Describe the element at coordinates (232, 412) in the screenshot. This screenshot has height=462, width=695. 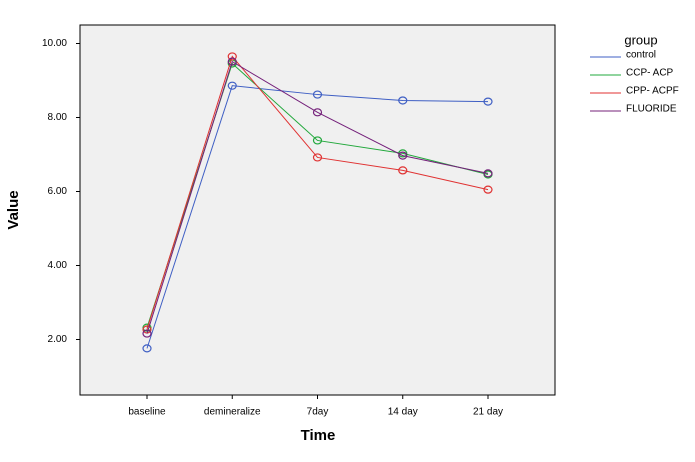
I see `x-tick-label: demineralize` at that location.